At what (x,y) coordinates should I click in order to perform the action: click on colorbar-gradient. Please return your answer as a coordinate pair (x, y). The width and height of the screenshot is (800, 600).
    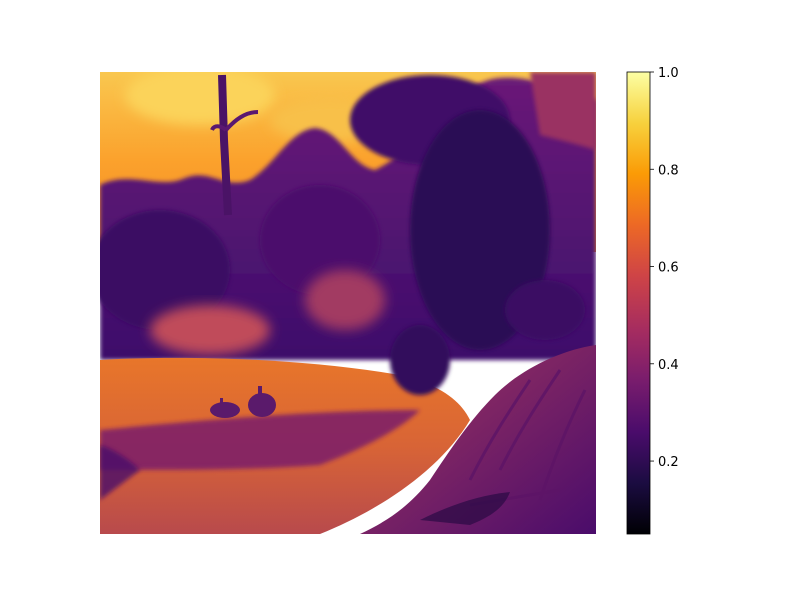
    Looking at the image, I should click on (638, 303).